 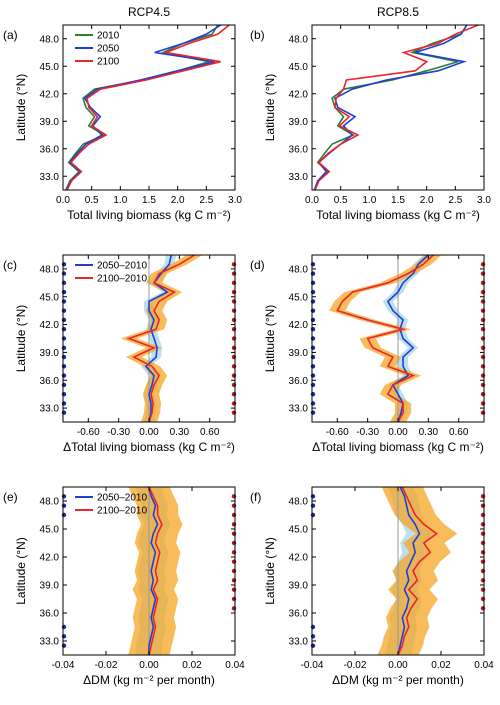 What do you see at coordinates (142, 107) in the screenshot?
I see `series-line-2010` at bounding box center [142, 107].